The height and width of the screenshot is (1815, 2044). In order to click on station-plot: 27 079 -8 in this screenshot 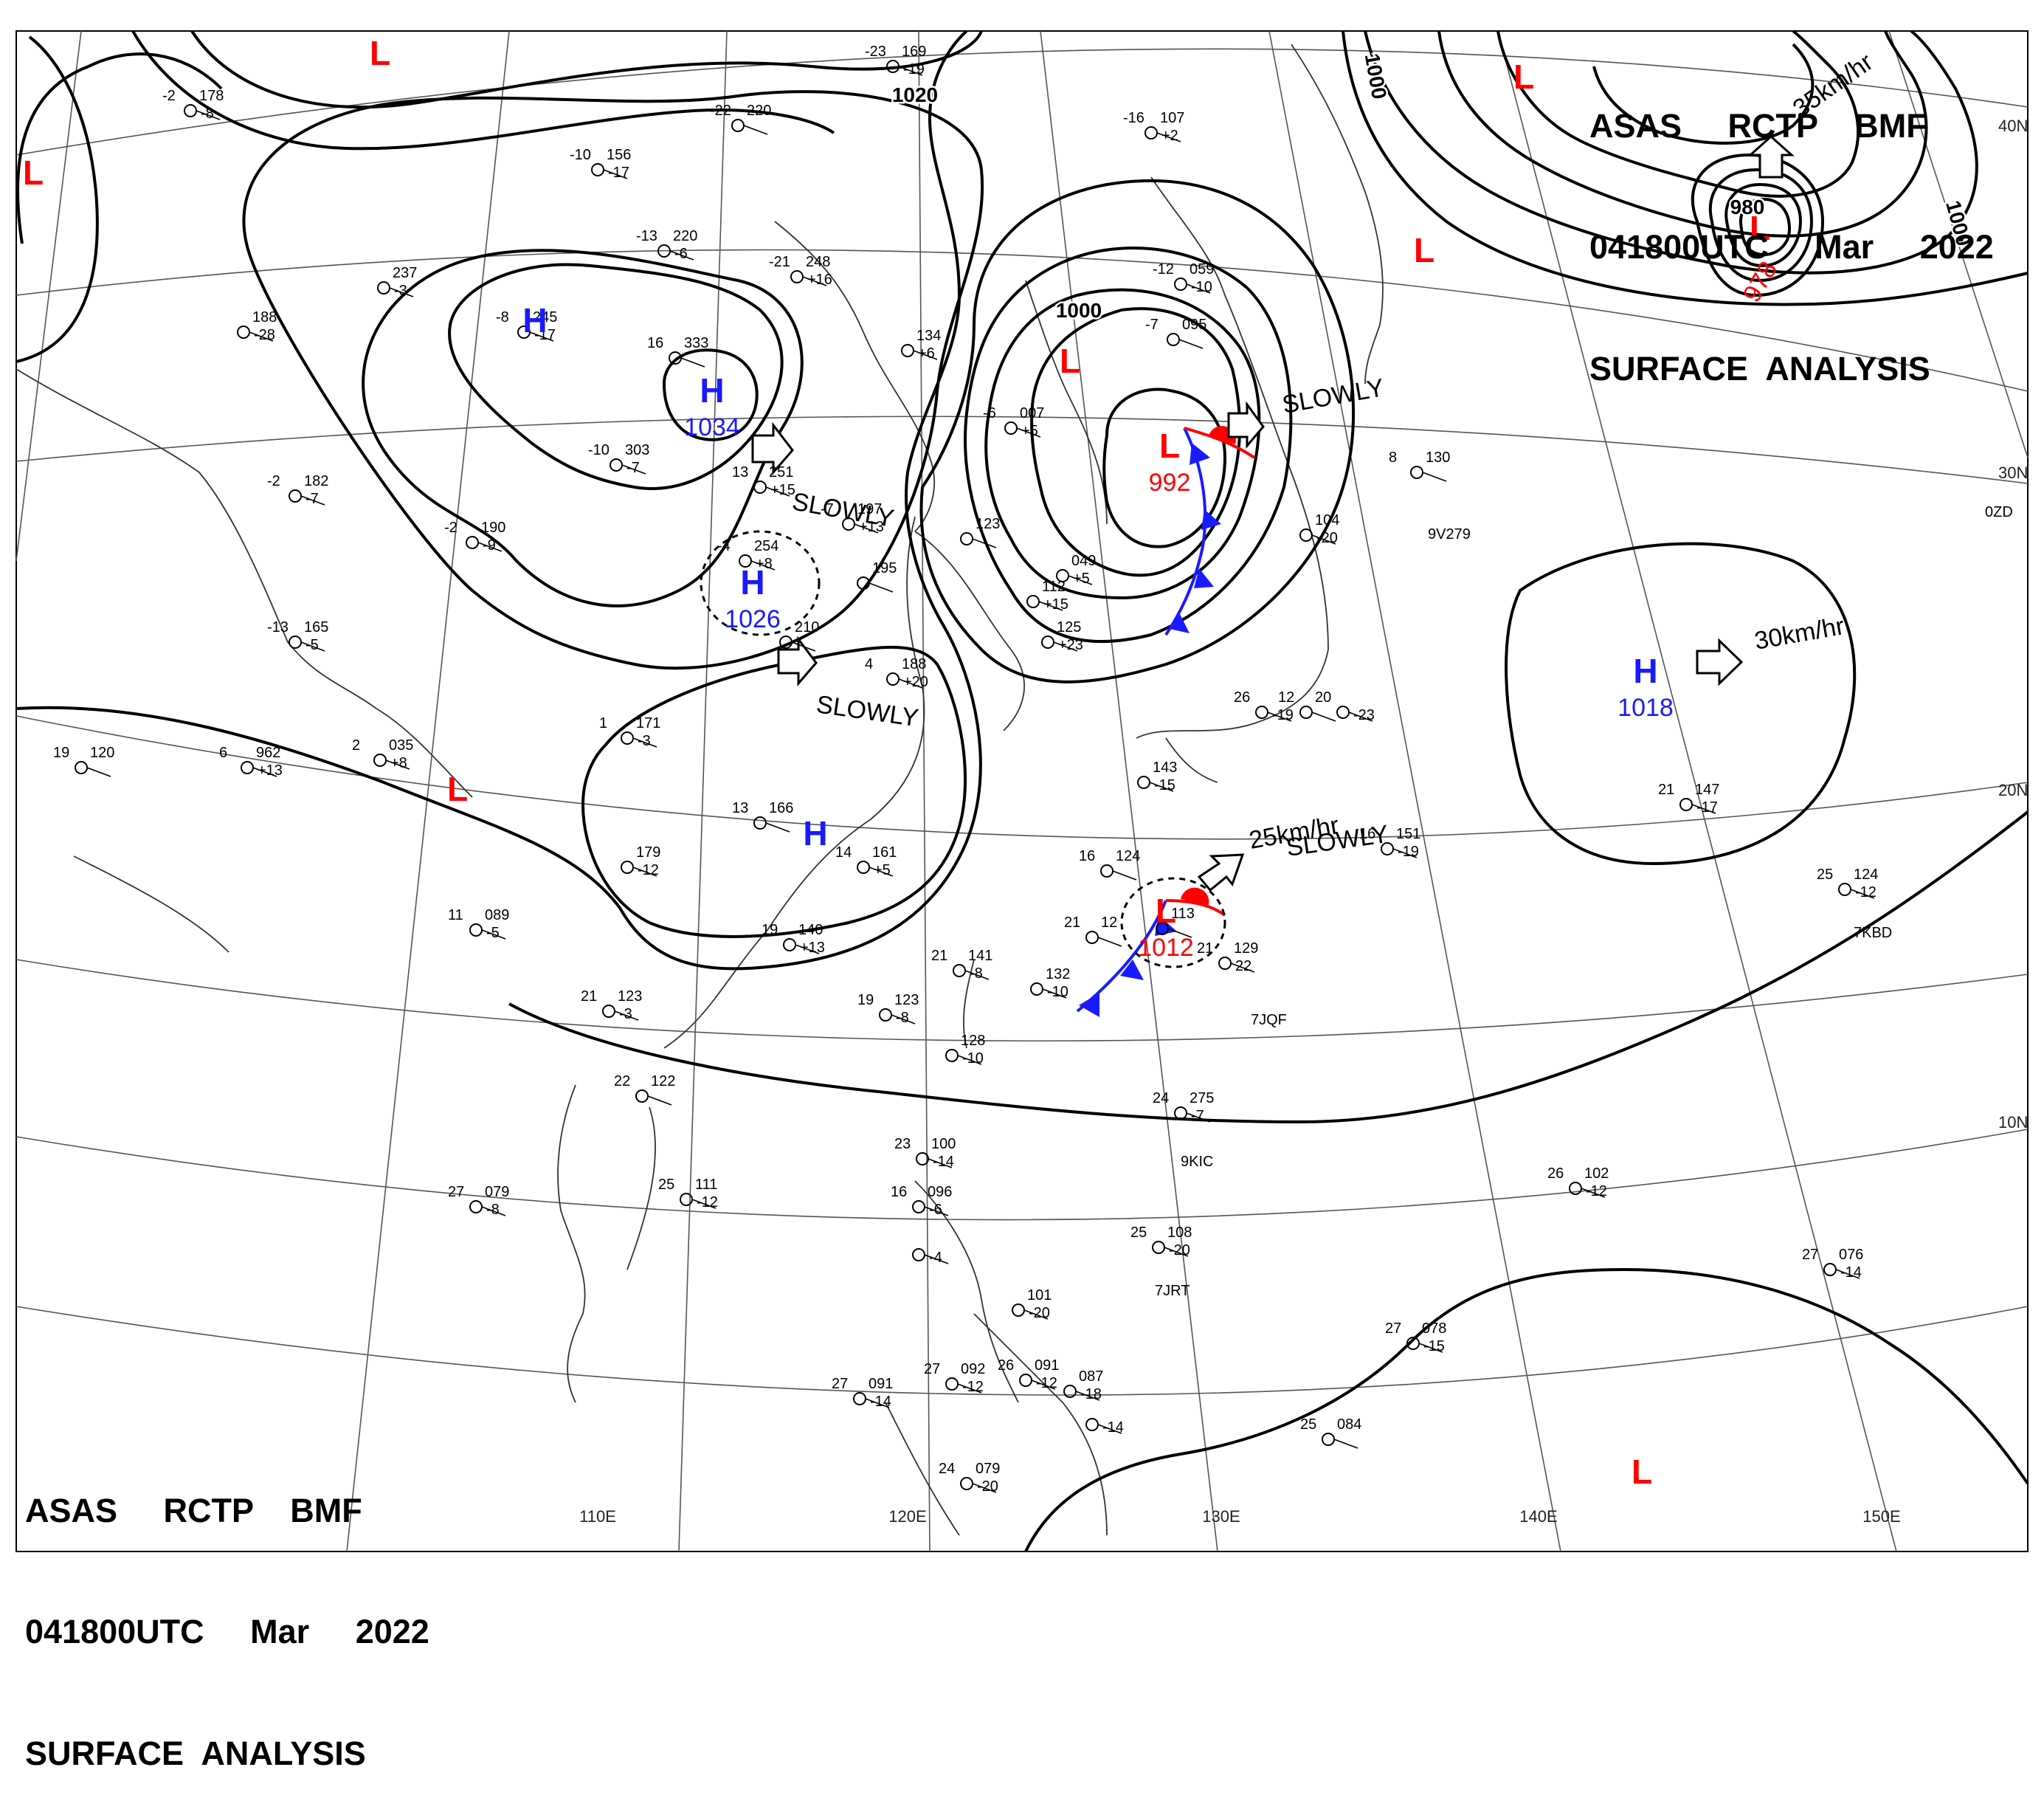, I will do `click(478, 1201)`.